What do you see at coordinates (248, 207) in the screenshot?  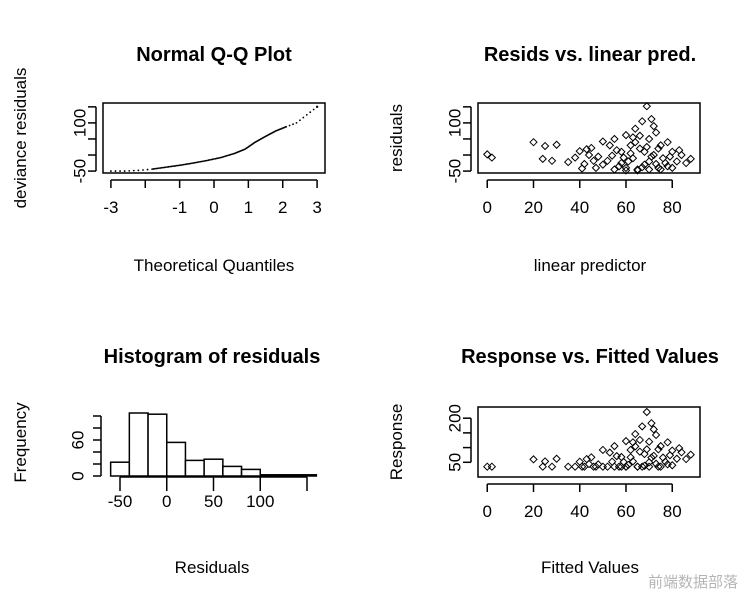 I see `x-tick-label: 1` at bounding box center [248, 207].